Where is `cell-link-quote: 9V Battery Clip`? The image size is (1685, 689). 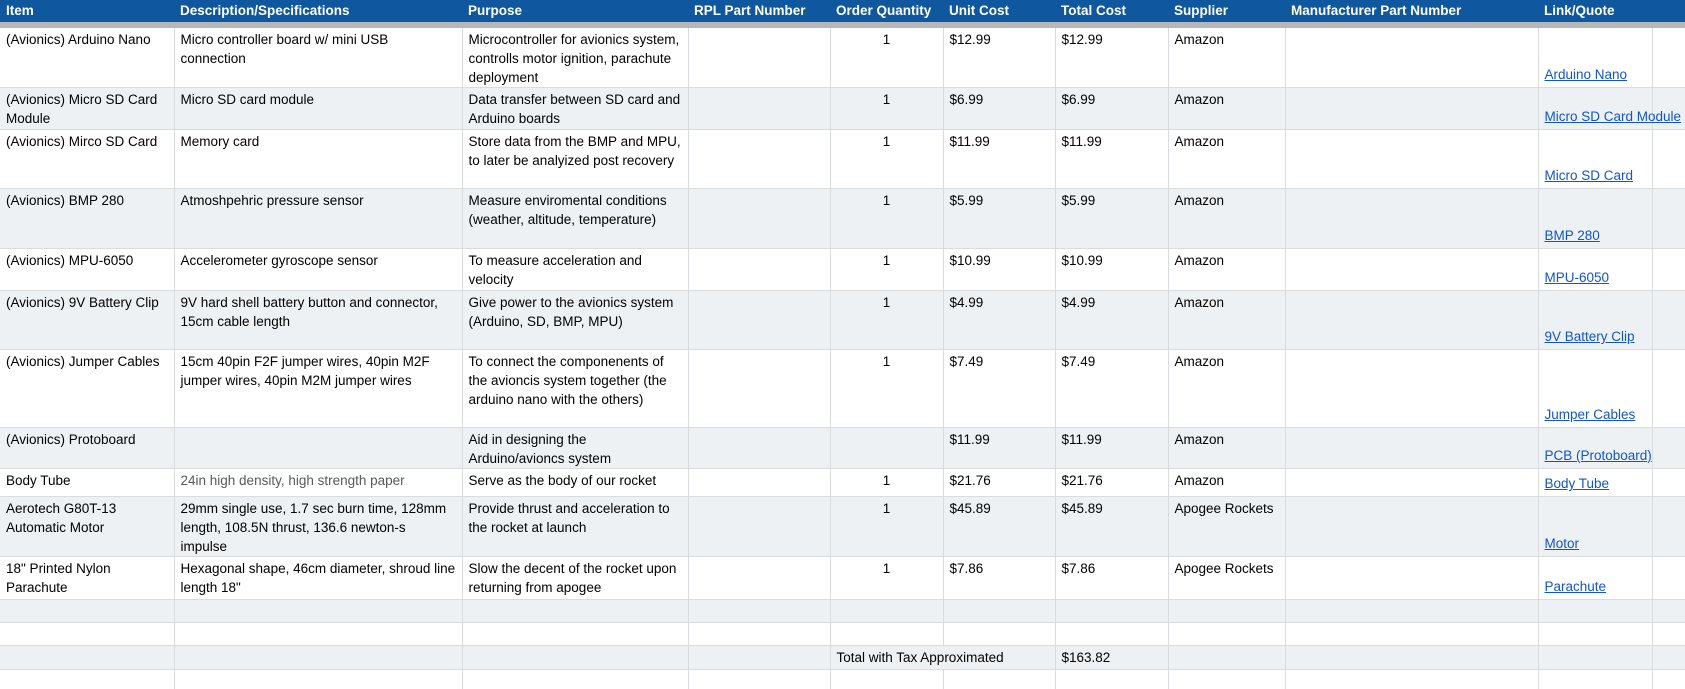 cell-link-quote: 9V Battery Clip is located at coordinates (1595, 320).